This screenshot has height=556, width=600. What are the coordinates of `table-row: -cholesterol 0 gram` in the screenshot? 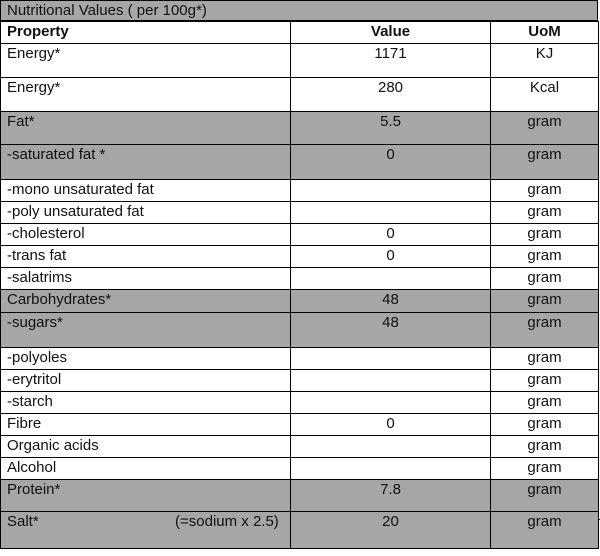 It's located at (299, 234).